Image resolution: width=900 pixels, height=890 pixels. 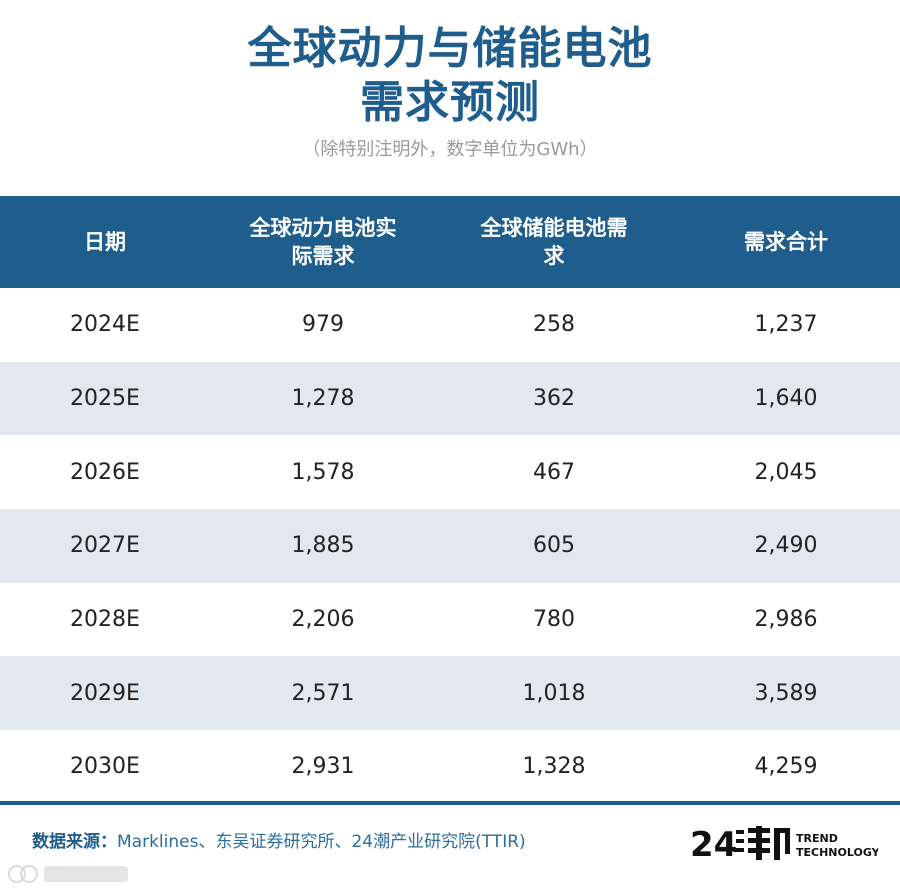 I want to click on table-header-row: 日期 全球动力电池实际需求 全球储能电池需求 需求合计, so click(x=450, y=242).